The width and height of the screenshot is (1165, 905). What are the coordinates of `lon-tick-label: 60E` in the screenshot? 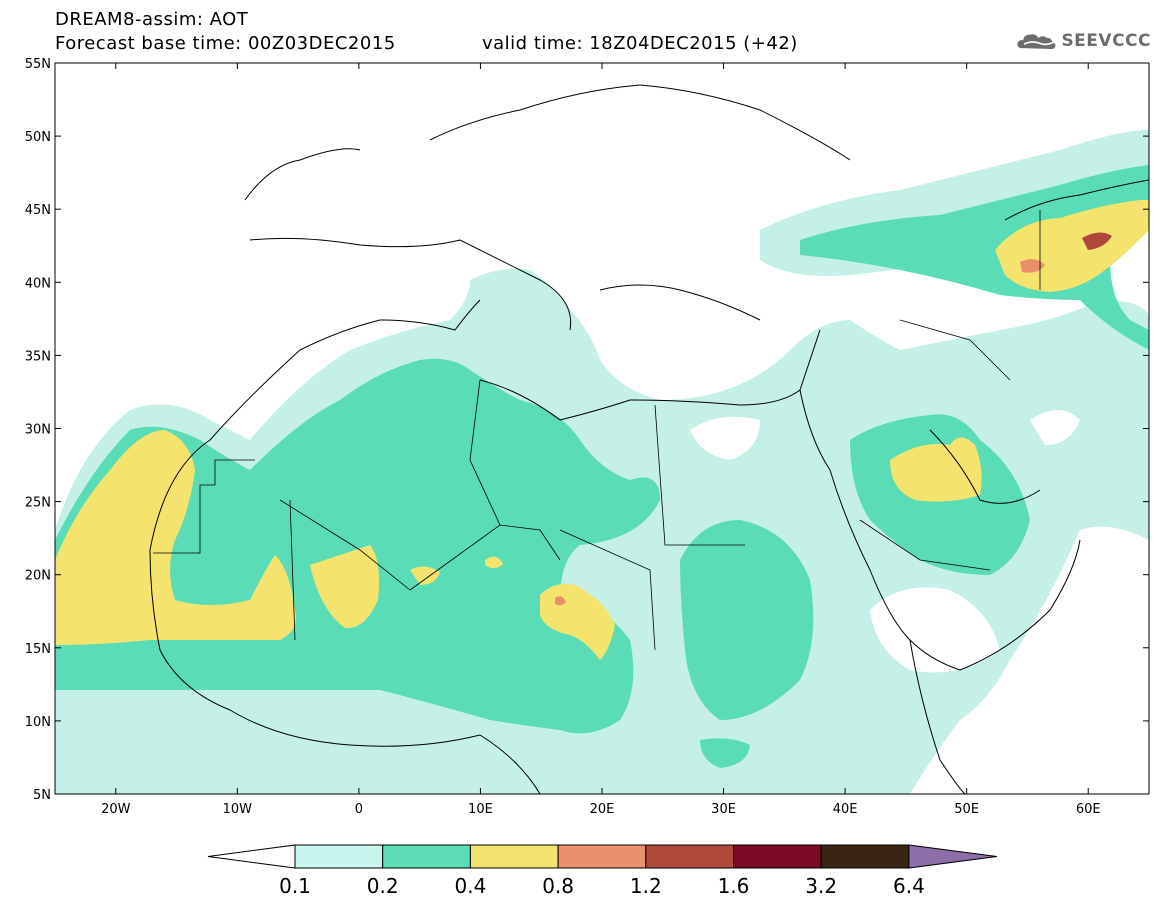 It's located at (1088, 809).